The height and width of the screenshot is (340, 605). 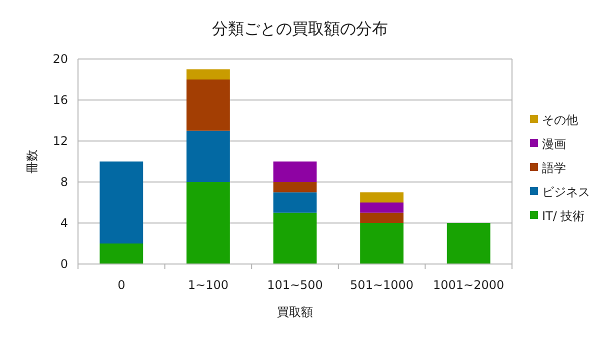 What do you see at coordinates (554, 144) in the screenshot?
I see `legend-label: 漫画` at bounding box center [554, 144].